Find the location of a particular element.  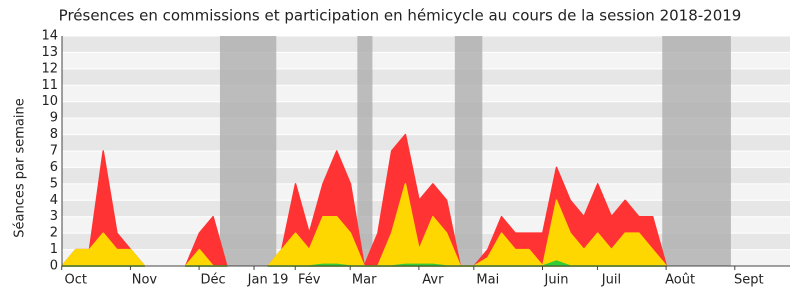

y-axis-label: Séances par semaine is located at coordinates (20, 167).